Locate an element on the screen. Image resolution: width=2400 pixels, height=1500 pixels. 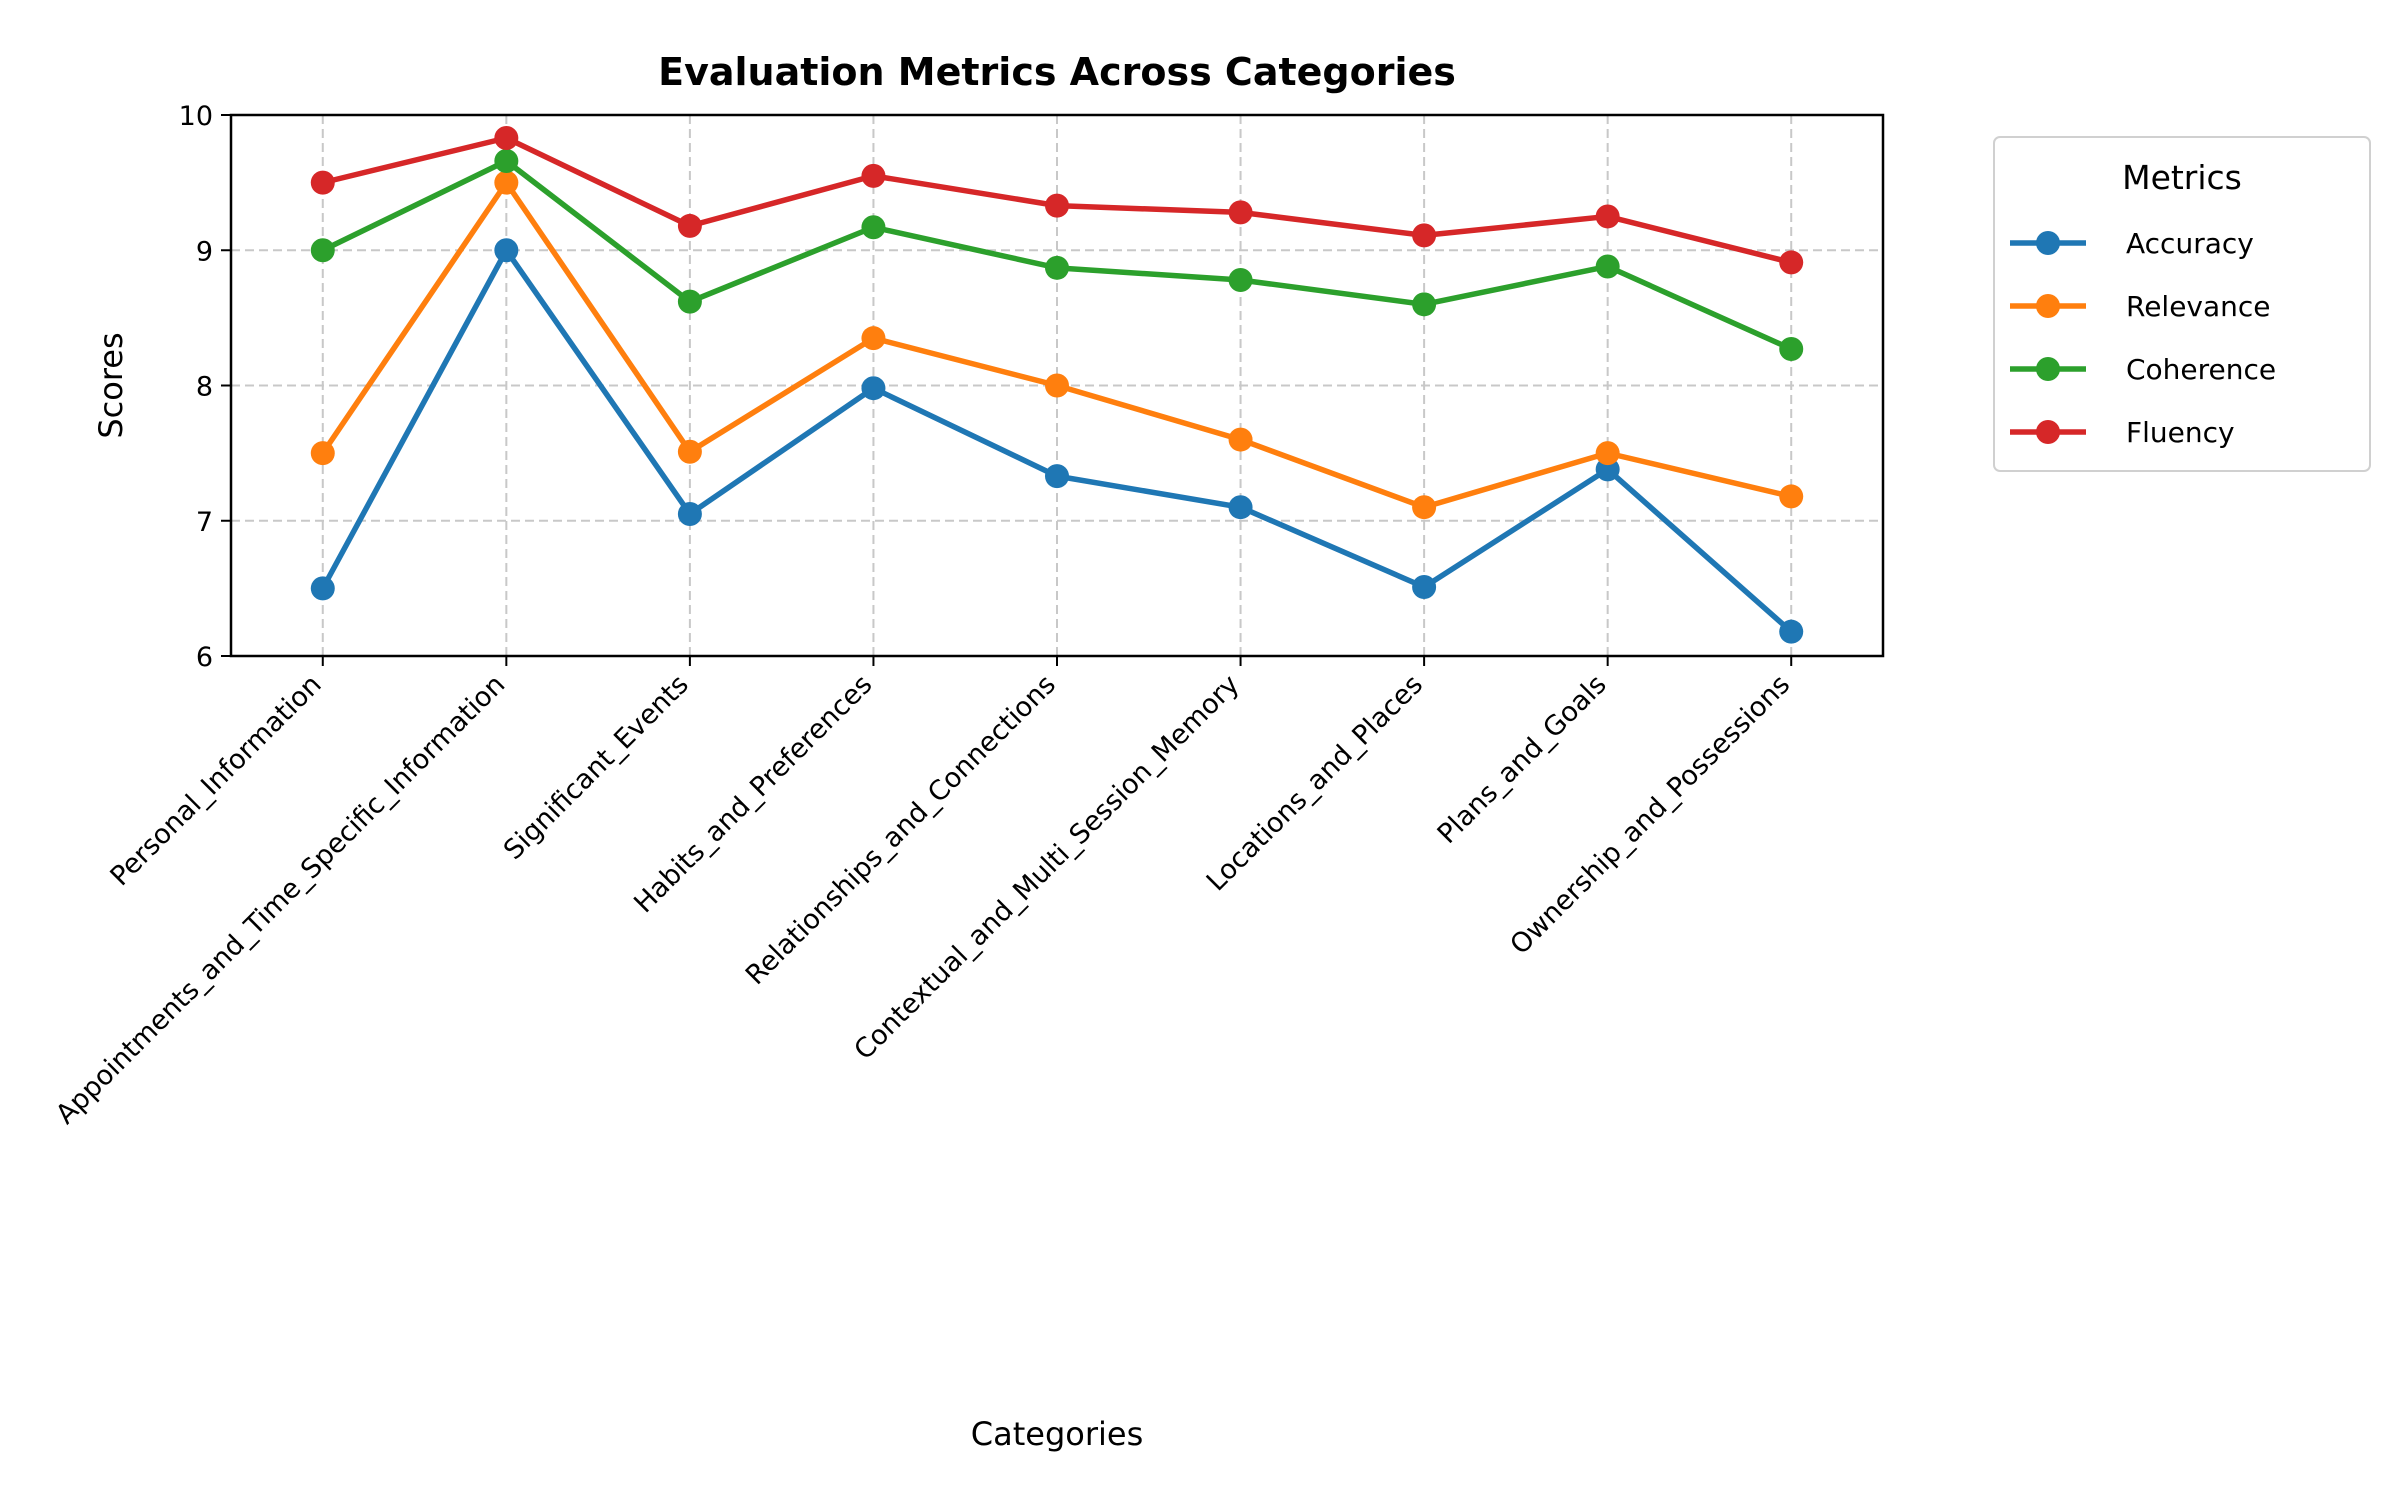
legend-label: Coherence is located at coordinates (2201, 369).